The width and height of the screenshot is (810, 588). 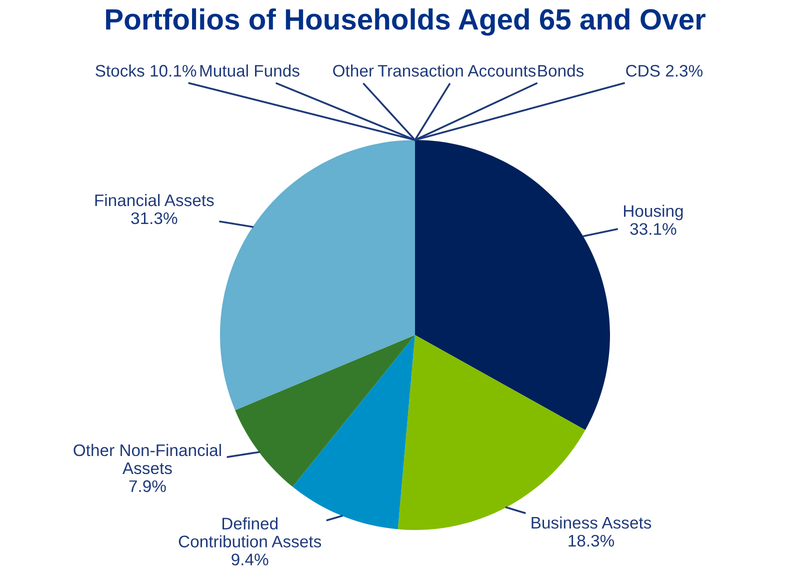 I want to click on text: Bonds, so click(x=561, y=70).